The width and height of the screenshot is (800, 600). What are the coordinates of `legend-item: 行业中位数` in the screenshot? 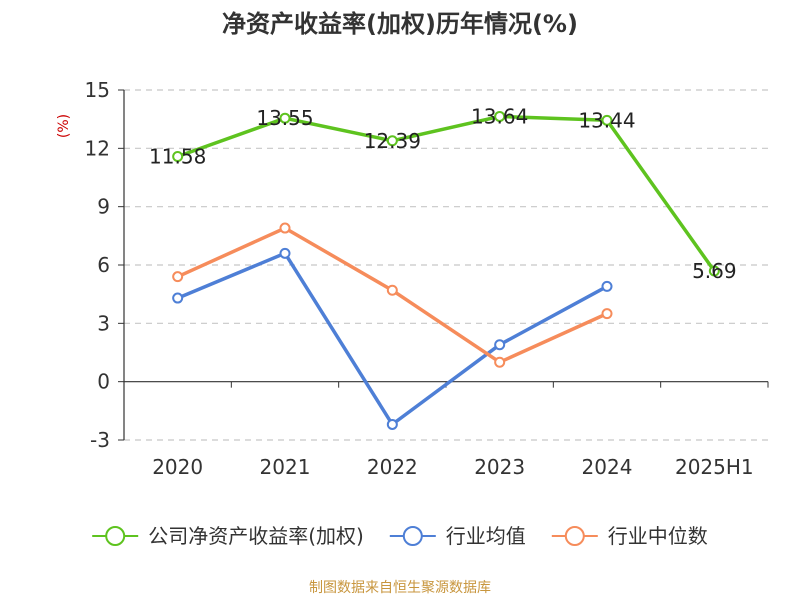 It's located at (629, 536).